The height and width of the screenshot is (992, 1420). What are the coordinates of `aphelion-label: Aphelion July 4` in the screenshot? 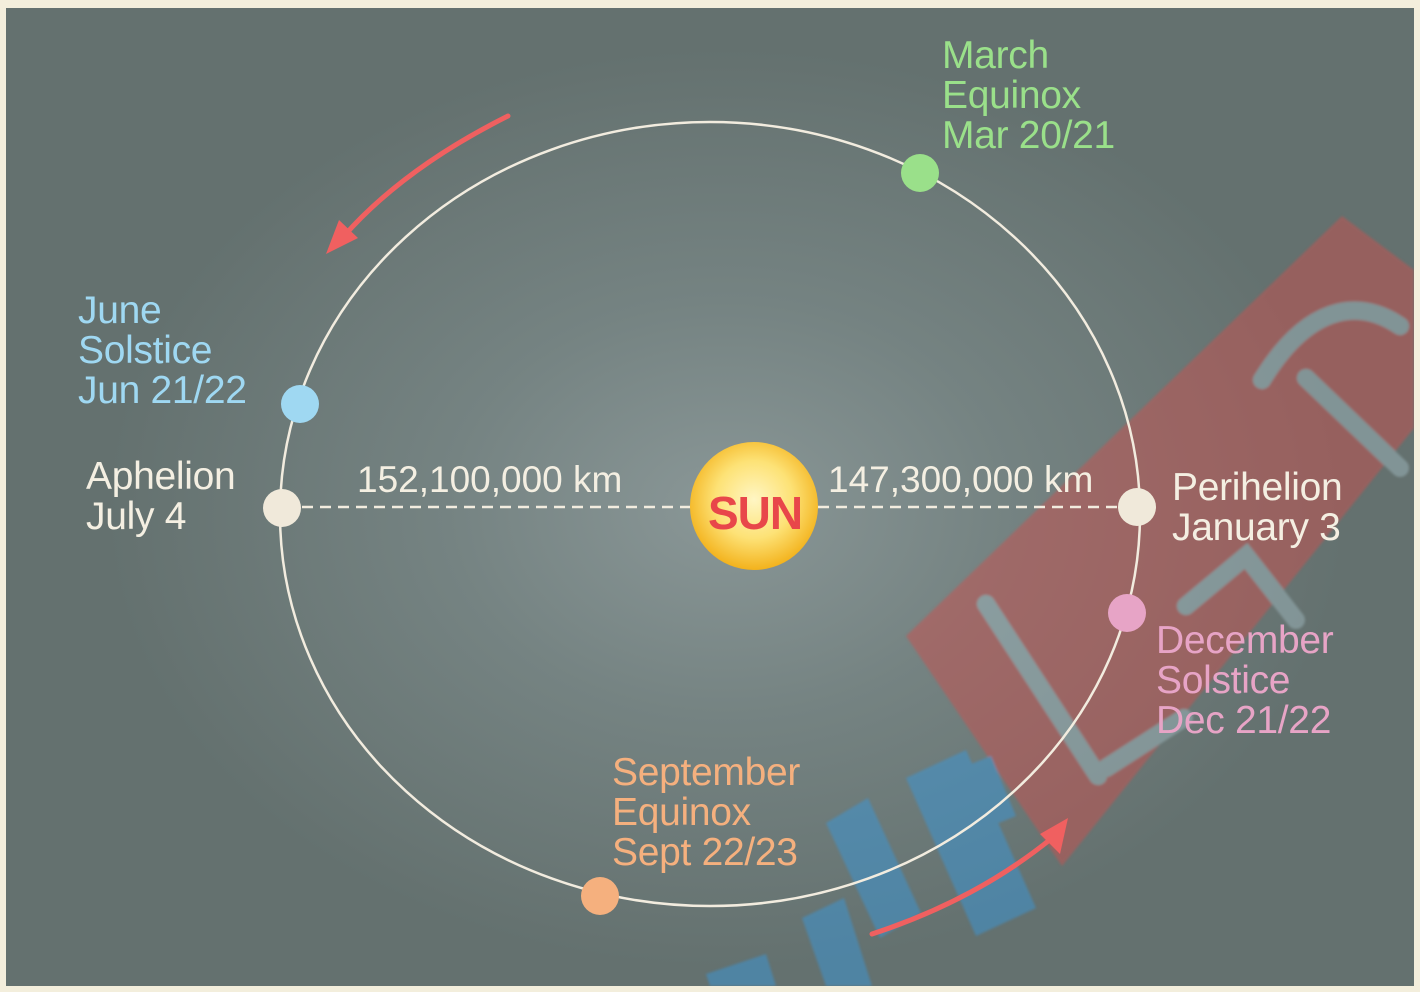 It's located at (161, 496).